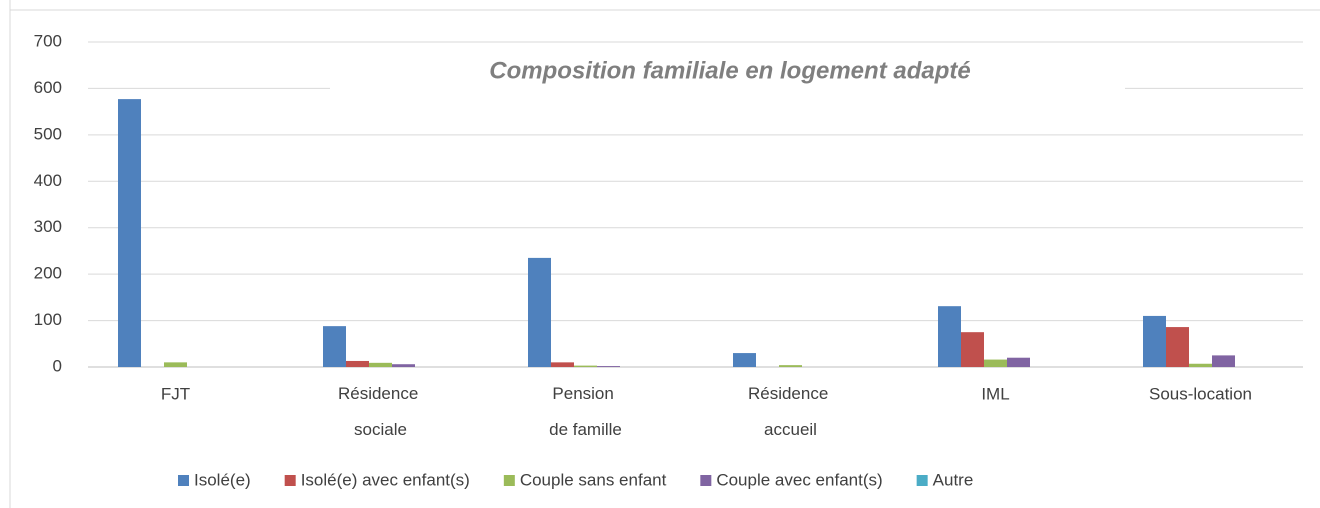 The height and width of the screenshot is (508, 1320). Describe the element at coordinates (48, 273) in the screenshot. I see `y-tick-label: 200` at that location.